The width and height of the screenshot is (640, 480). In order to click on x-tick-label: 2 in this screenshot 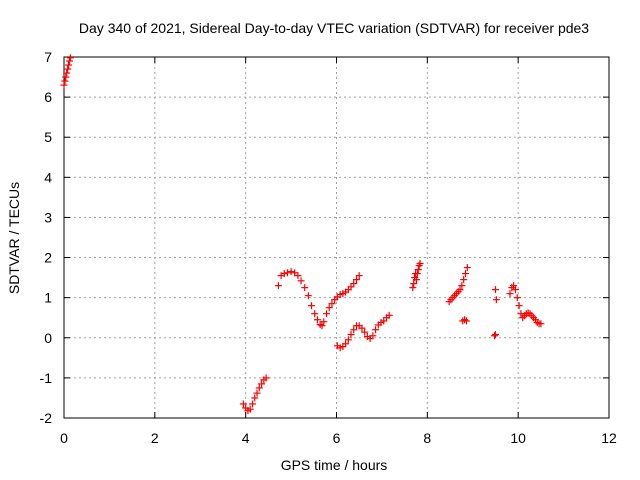, I will do `click(155, 438)`.